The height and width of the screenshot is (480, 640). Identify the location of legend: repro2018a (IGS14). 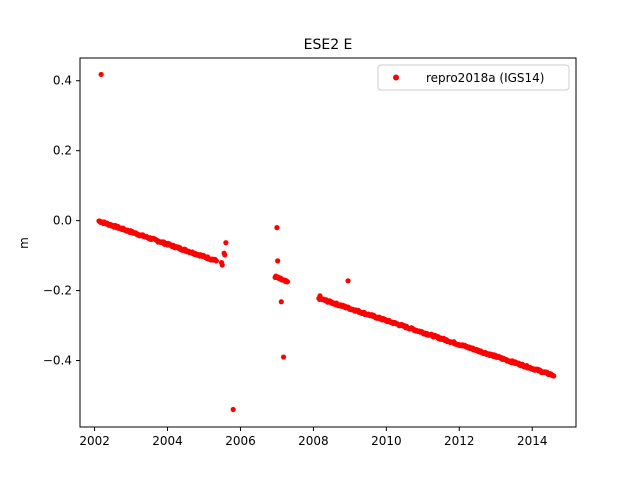
(473, 77).